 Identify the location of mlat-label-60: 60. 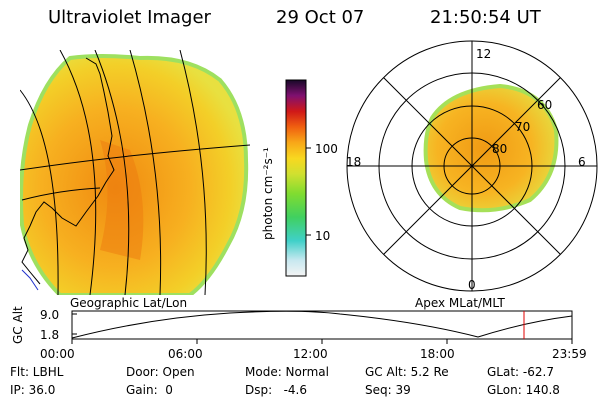
(545, 105).